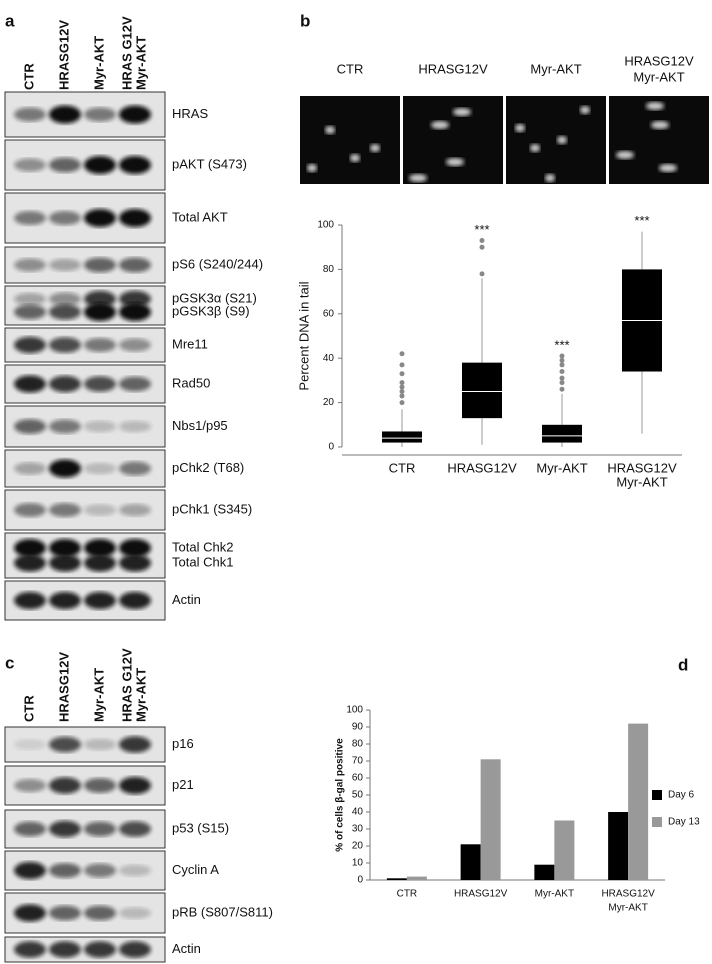 The image size is (712, 964). What do you see at coordinates (186, 948) in the screenshot?
I see `protein-label: Actin` at bounding box center [186, 948].